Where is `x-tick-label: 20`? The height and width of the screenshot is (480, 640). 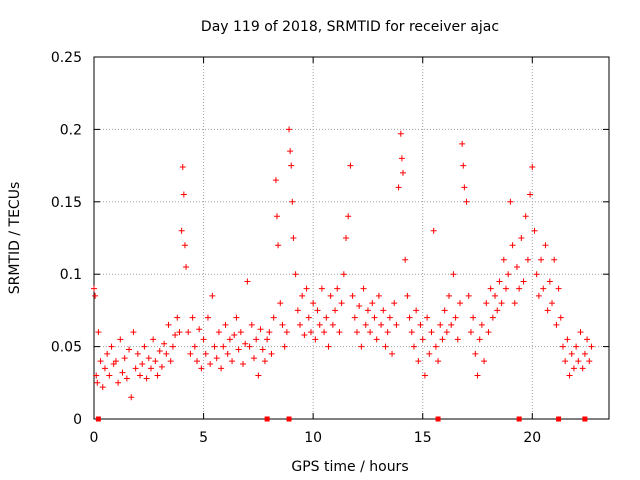 x-tick-label: 20 is located at coordinates (532, 438).